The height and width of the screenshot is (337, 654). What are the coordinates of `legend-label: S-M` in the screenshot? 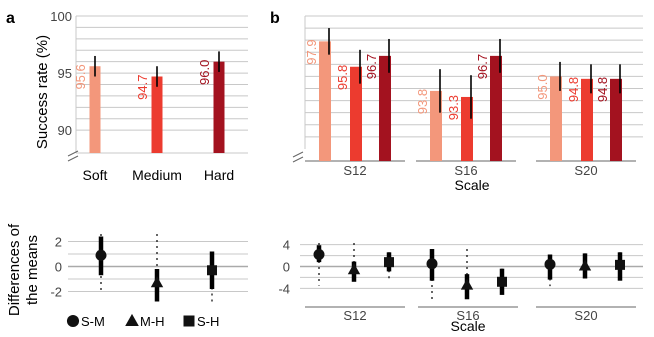 It's located at (93, 321).